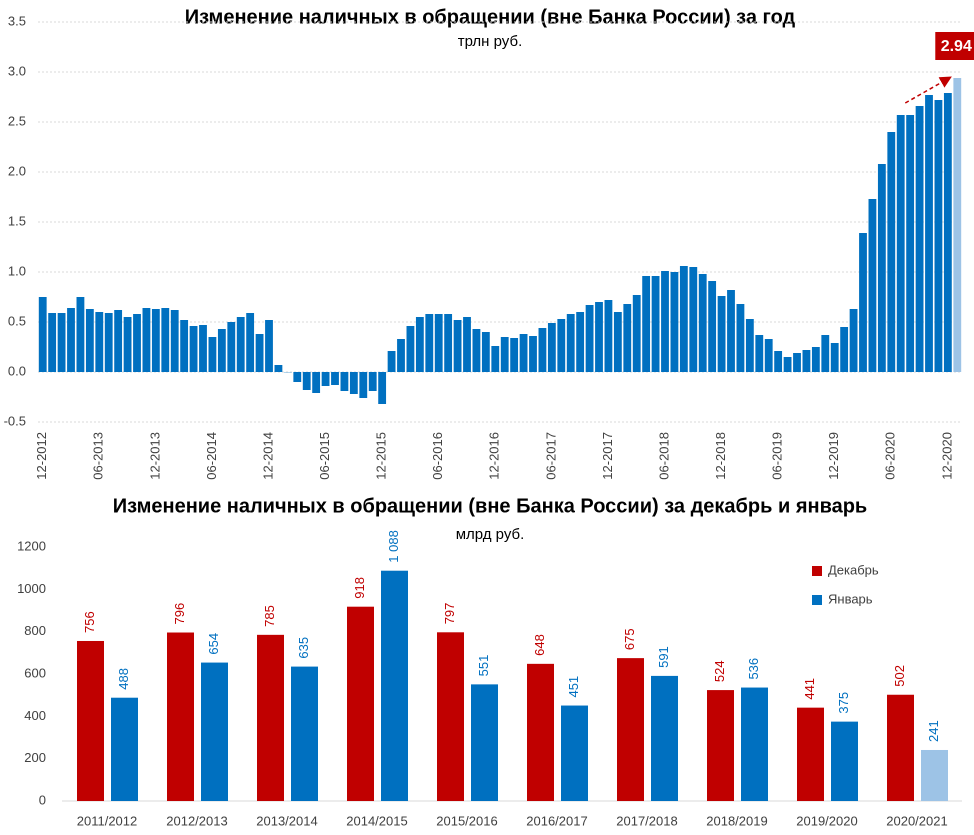  What do you see at coordinates (494, 456) in the screenshot?
I see `x-tick-label: 12-2016` at bounding box center [494, 456].